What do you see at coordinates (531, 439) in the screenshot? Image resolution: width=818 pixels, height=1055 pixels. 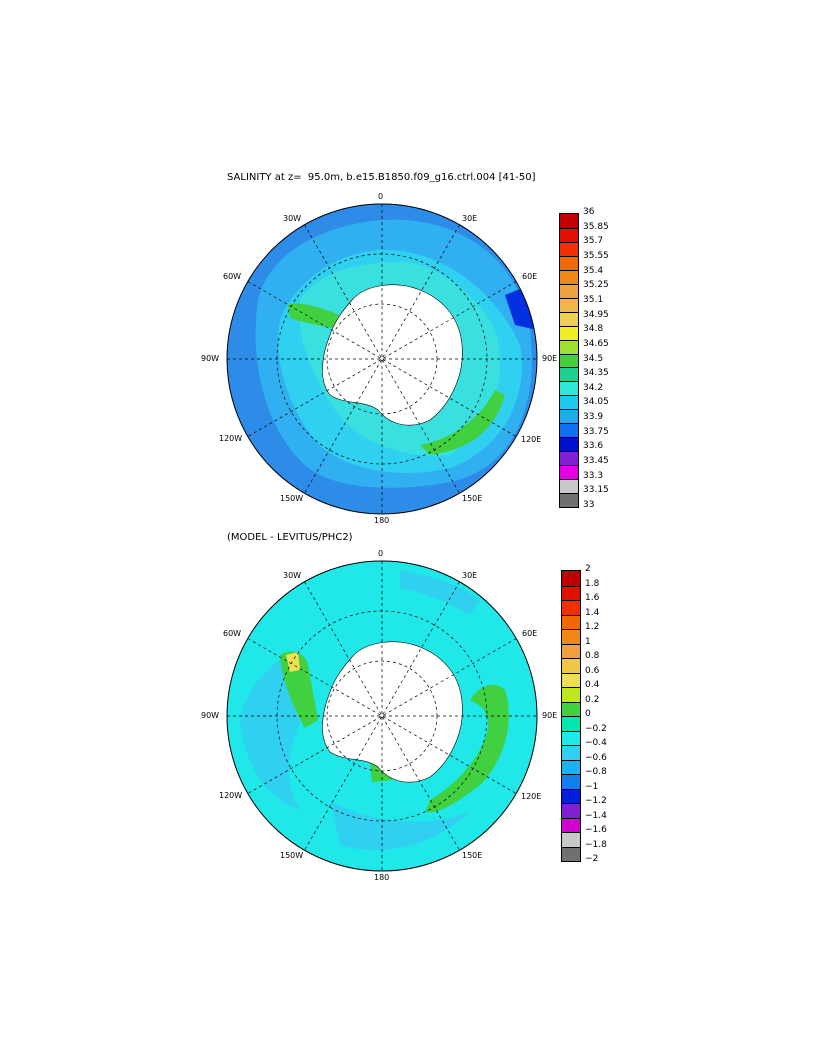 I see `top-lon-120e: 120E` at bounding box center [531, 439].